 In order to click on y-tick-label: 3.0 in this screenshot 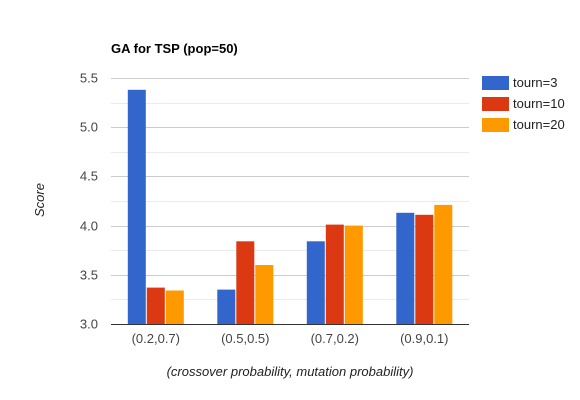, I will do `click(89, 324)`.